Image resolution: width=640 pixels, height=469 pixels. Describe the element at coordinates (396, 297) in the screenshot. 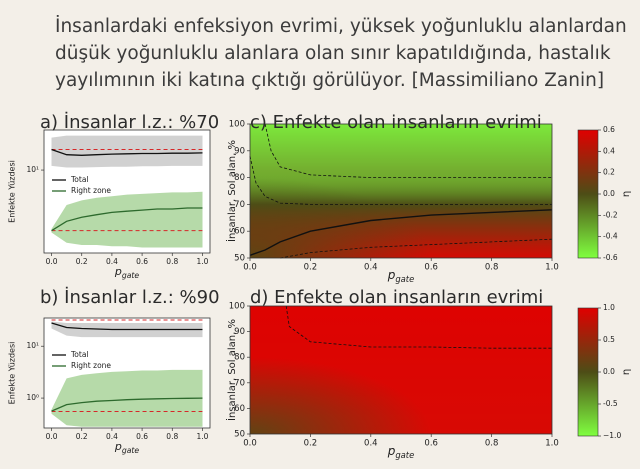

I see `panel-title: d) Enfekte olan insanların evrimi` at that location.